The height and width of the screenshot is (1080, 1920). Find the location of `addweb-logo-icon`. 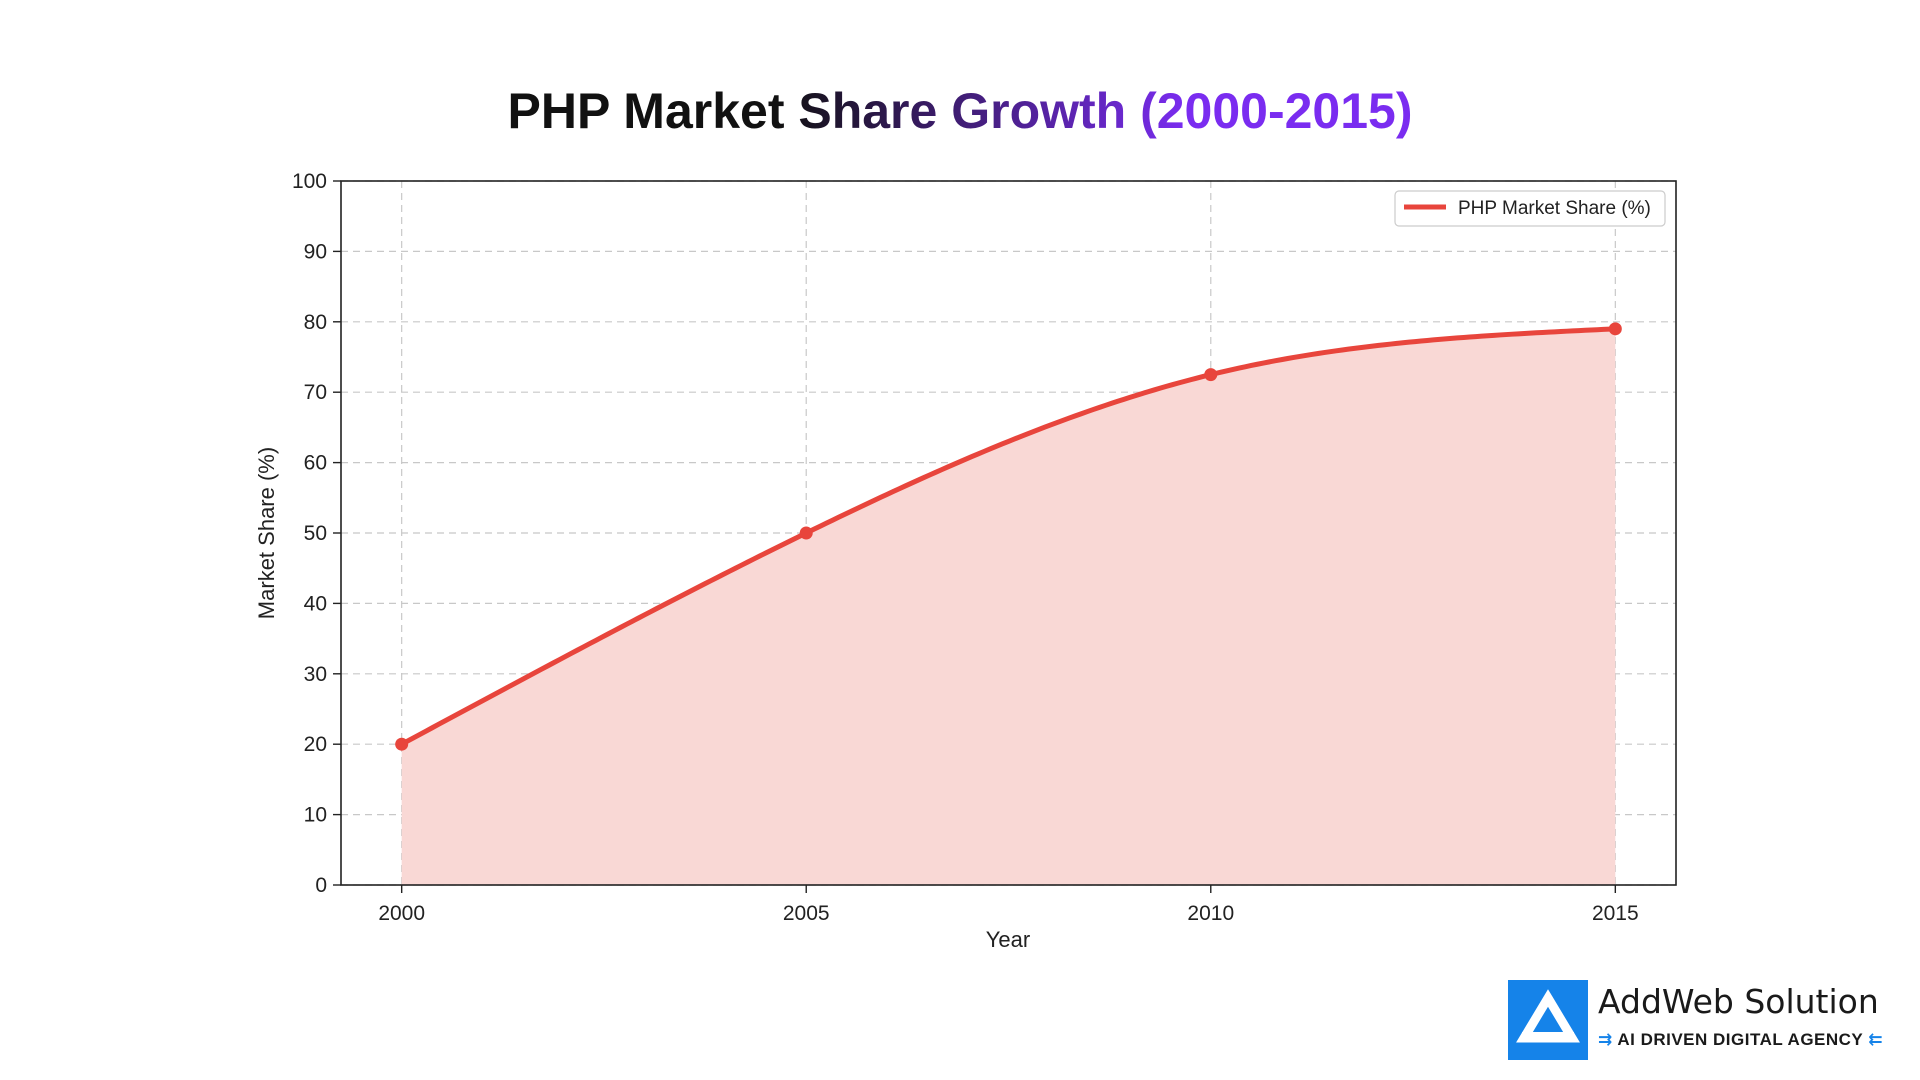

addweb-logo-icon is located at coordinates (1548, 1020).